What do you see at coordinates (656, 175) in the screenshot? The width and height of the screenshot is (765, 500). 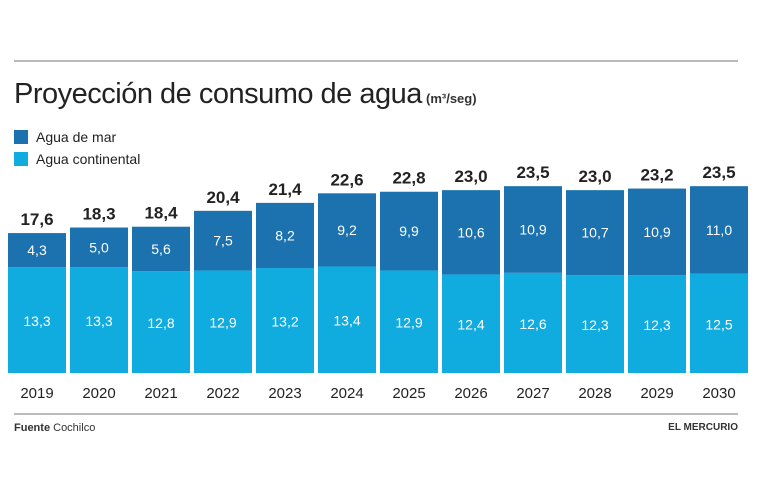 I see `total-label: 23,2` at bounding box center [656, 175].